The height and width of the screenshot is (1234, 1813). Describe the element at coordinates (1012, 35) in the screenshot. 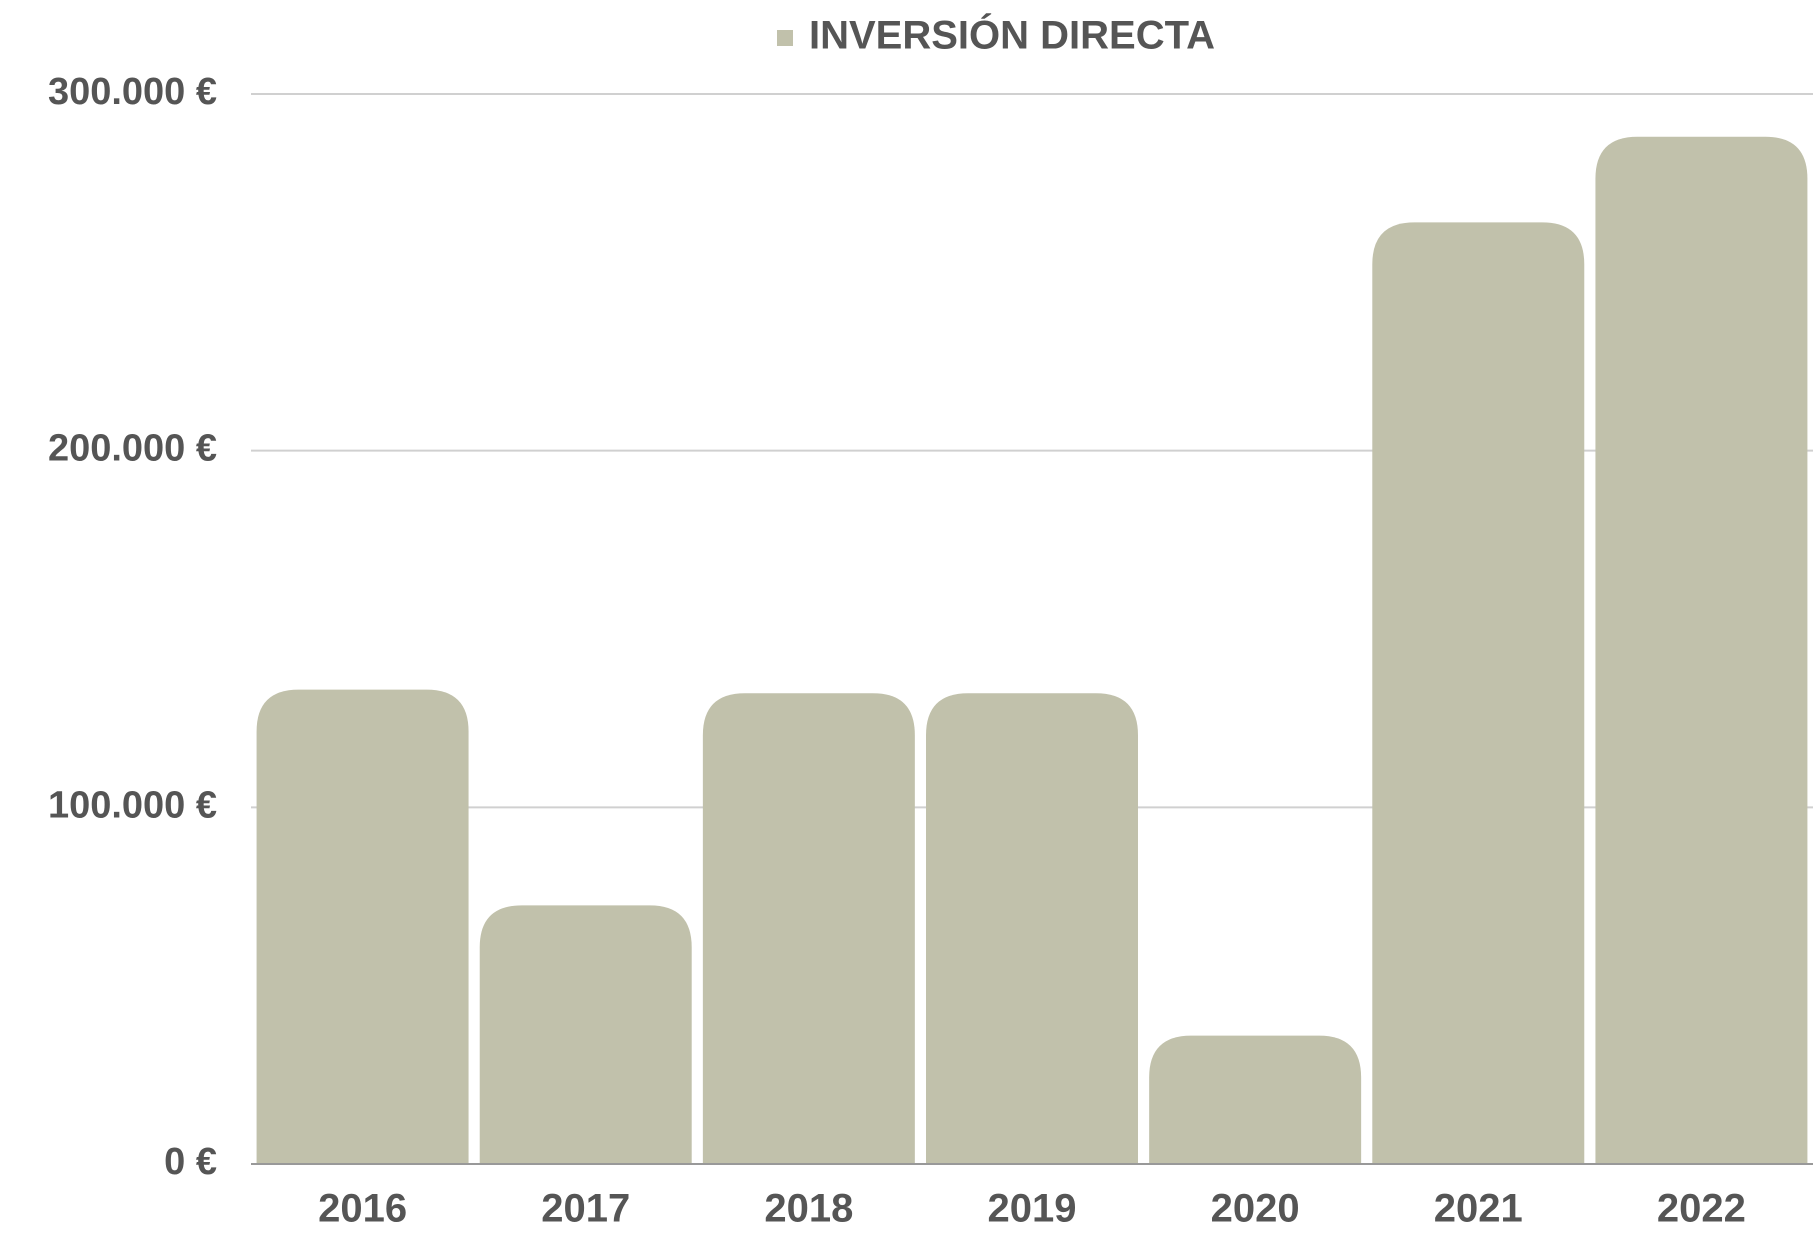

I see `legend-label: INVERSIÓN DIRECTA` at that location.